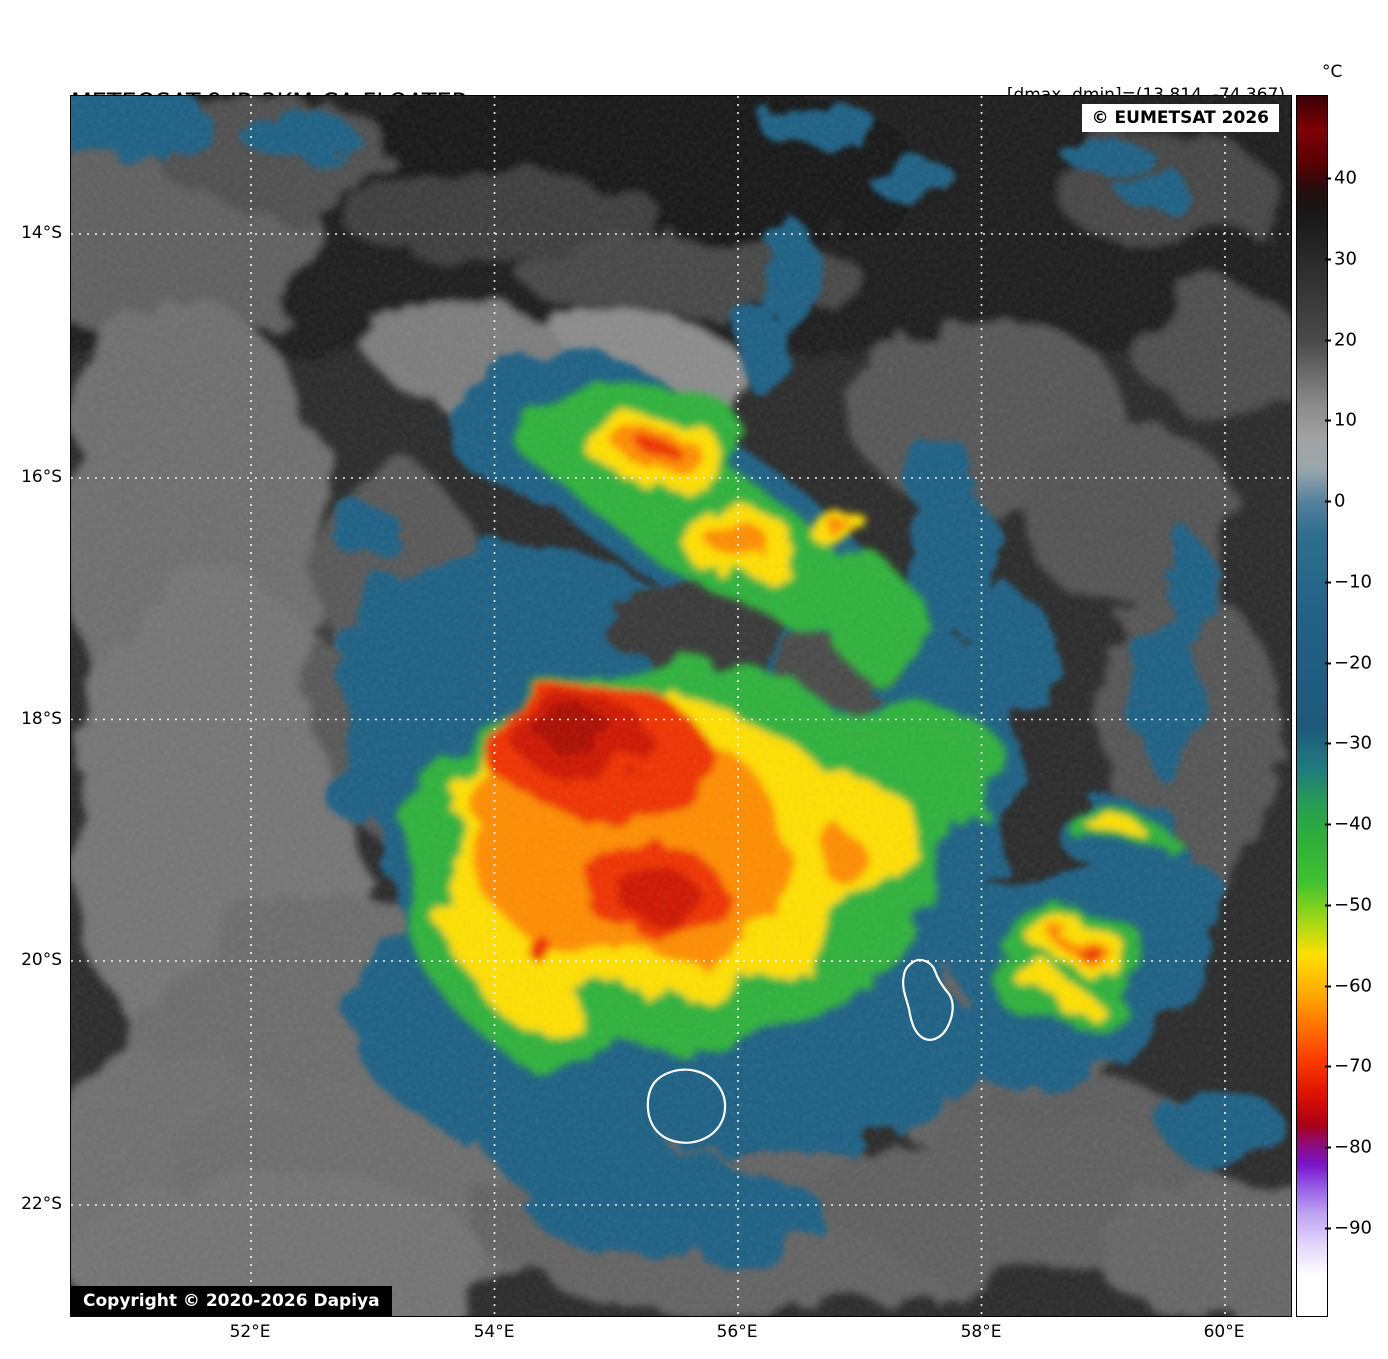 The image size is (1388, 1359). I want to click on colorbar-tick: −70, so click(1348, 1066).